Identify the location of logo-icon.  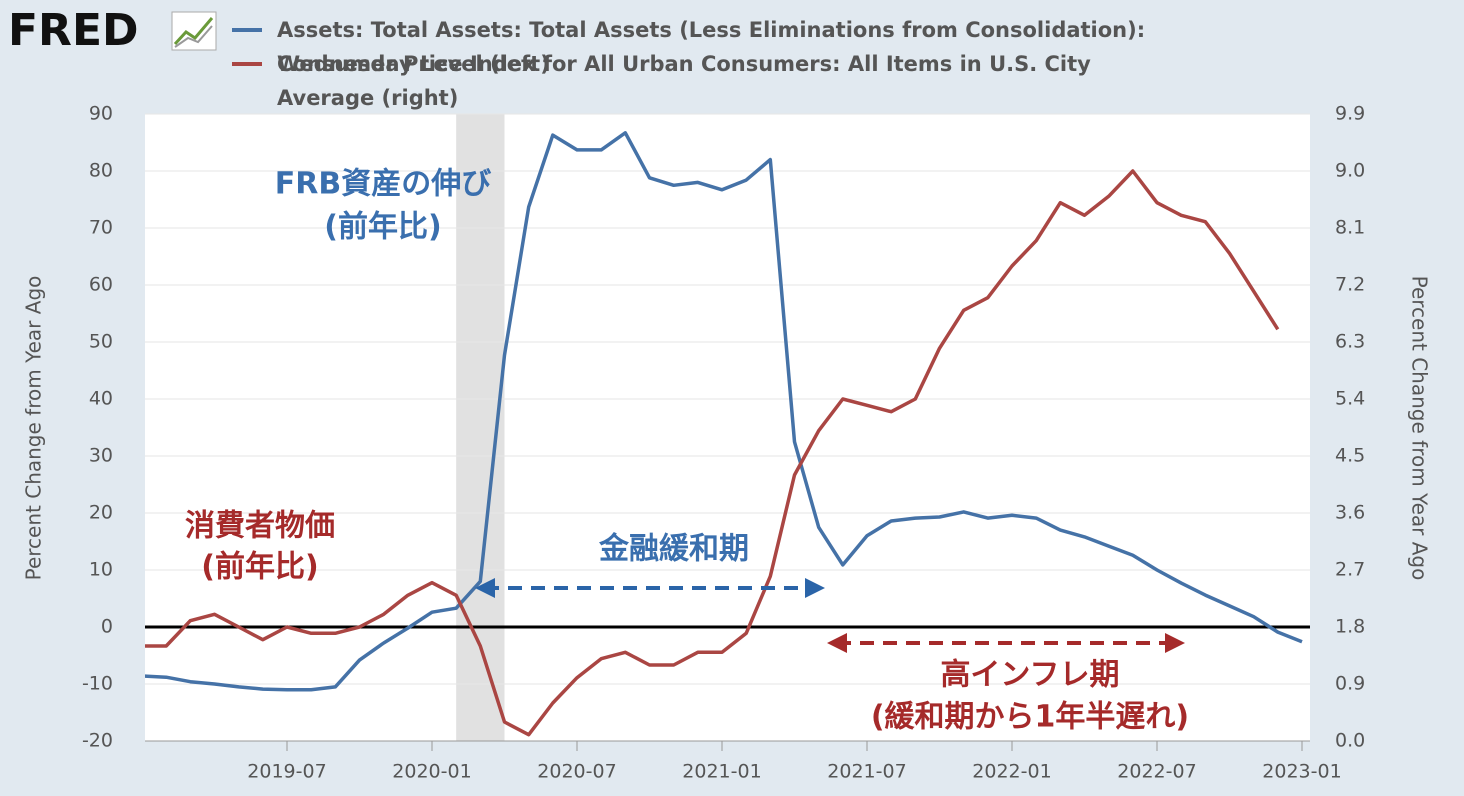
(194, 31).